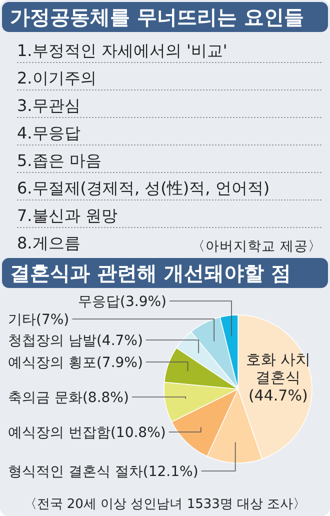 Image resolution: width=330 pixels, height=516 pixels. Describe the element at coordinates (143, 188) in the screenshot. I see `text: 6.무절제(경제적, 성(性)적, 언어적)` at that location.